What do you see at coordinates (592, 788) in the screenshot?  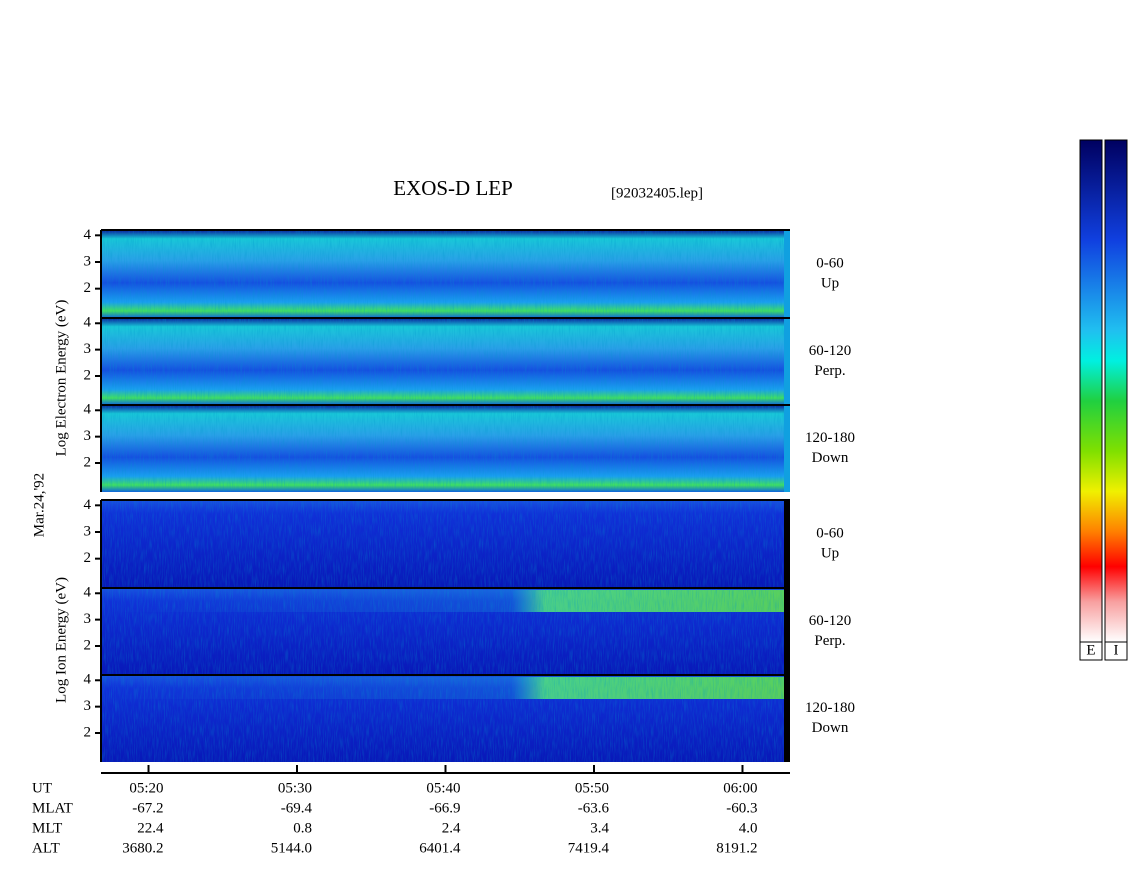 I see `x-tick-label: 05:50` at bounding box center [592, 788].